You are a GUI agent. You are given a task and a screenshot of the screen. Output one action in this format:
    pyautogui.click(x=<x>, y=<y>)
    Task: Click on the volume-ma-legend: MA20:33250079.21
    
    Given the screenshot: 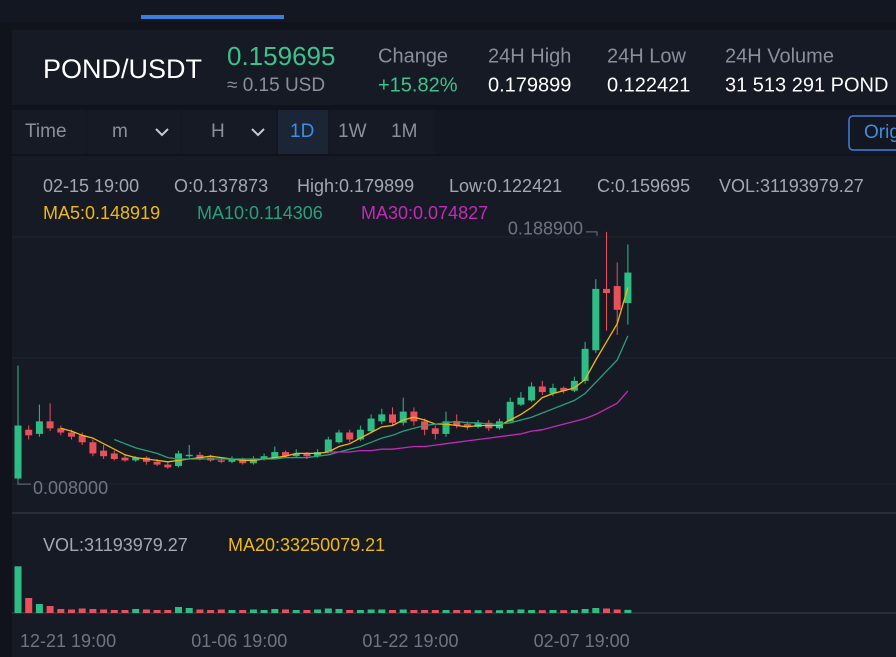 What is the action you would take?
    pyautogui.click(x=306, y=545)
    